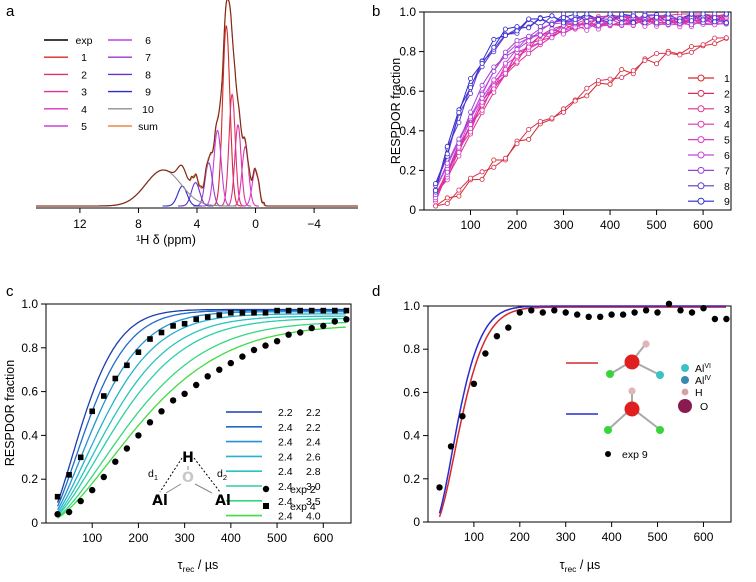  What do you see at coordinates (376, 11) in the screenshot?
I see `panel-letter-b: b` at bounding box center [376, 11].